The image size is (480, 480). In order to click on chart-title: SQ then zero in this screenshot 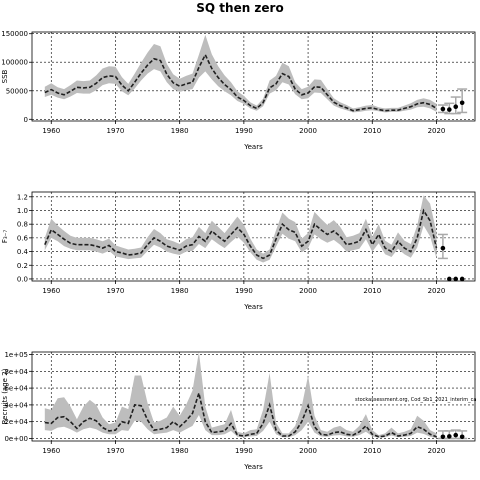, I will do `click(240, 8)`.